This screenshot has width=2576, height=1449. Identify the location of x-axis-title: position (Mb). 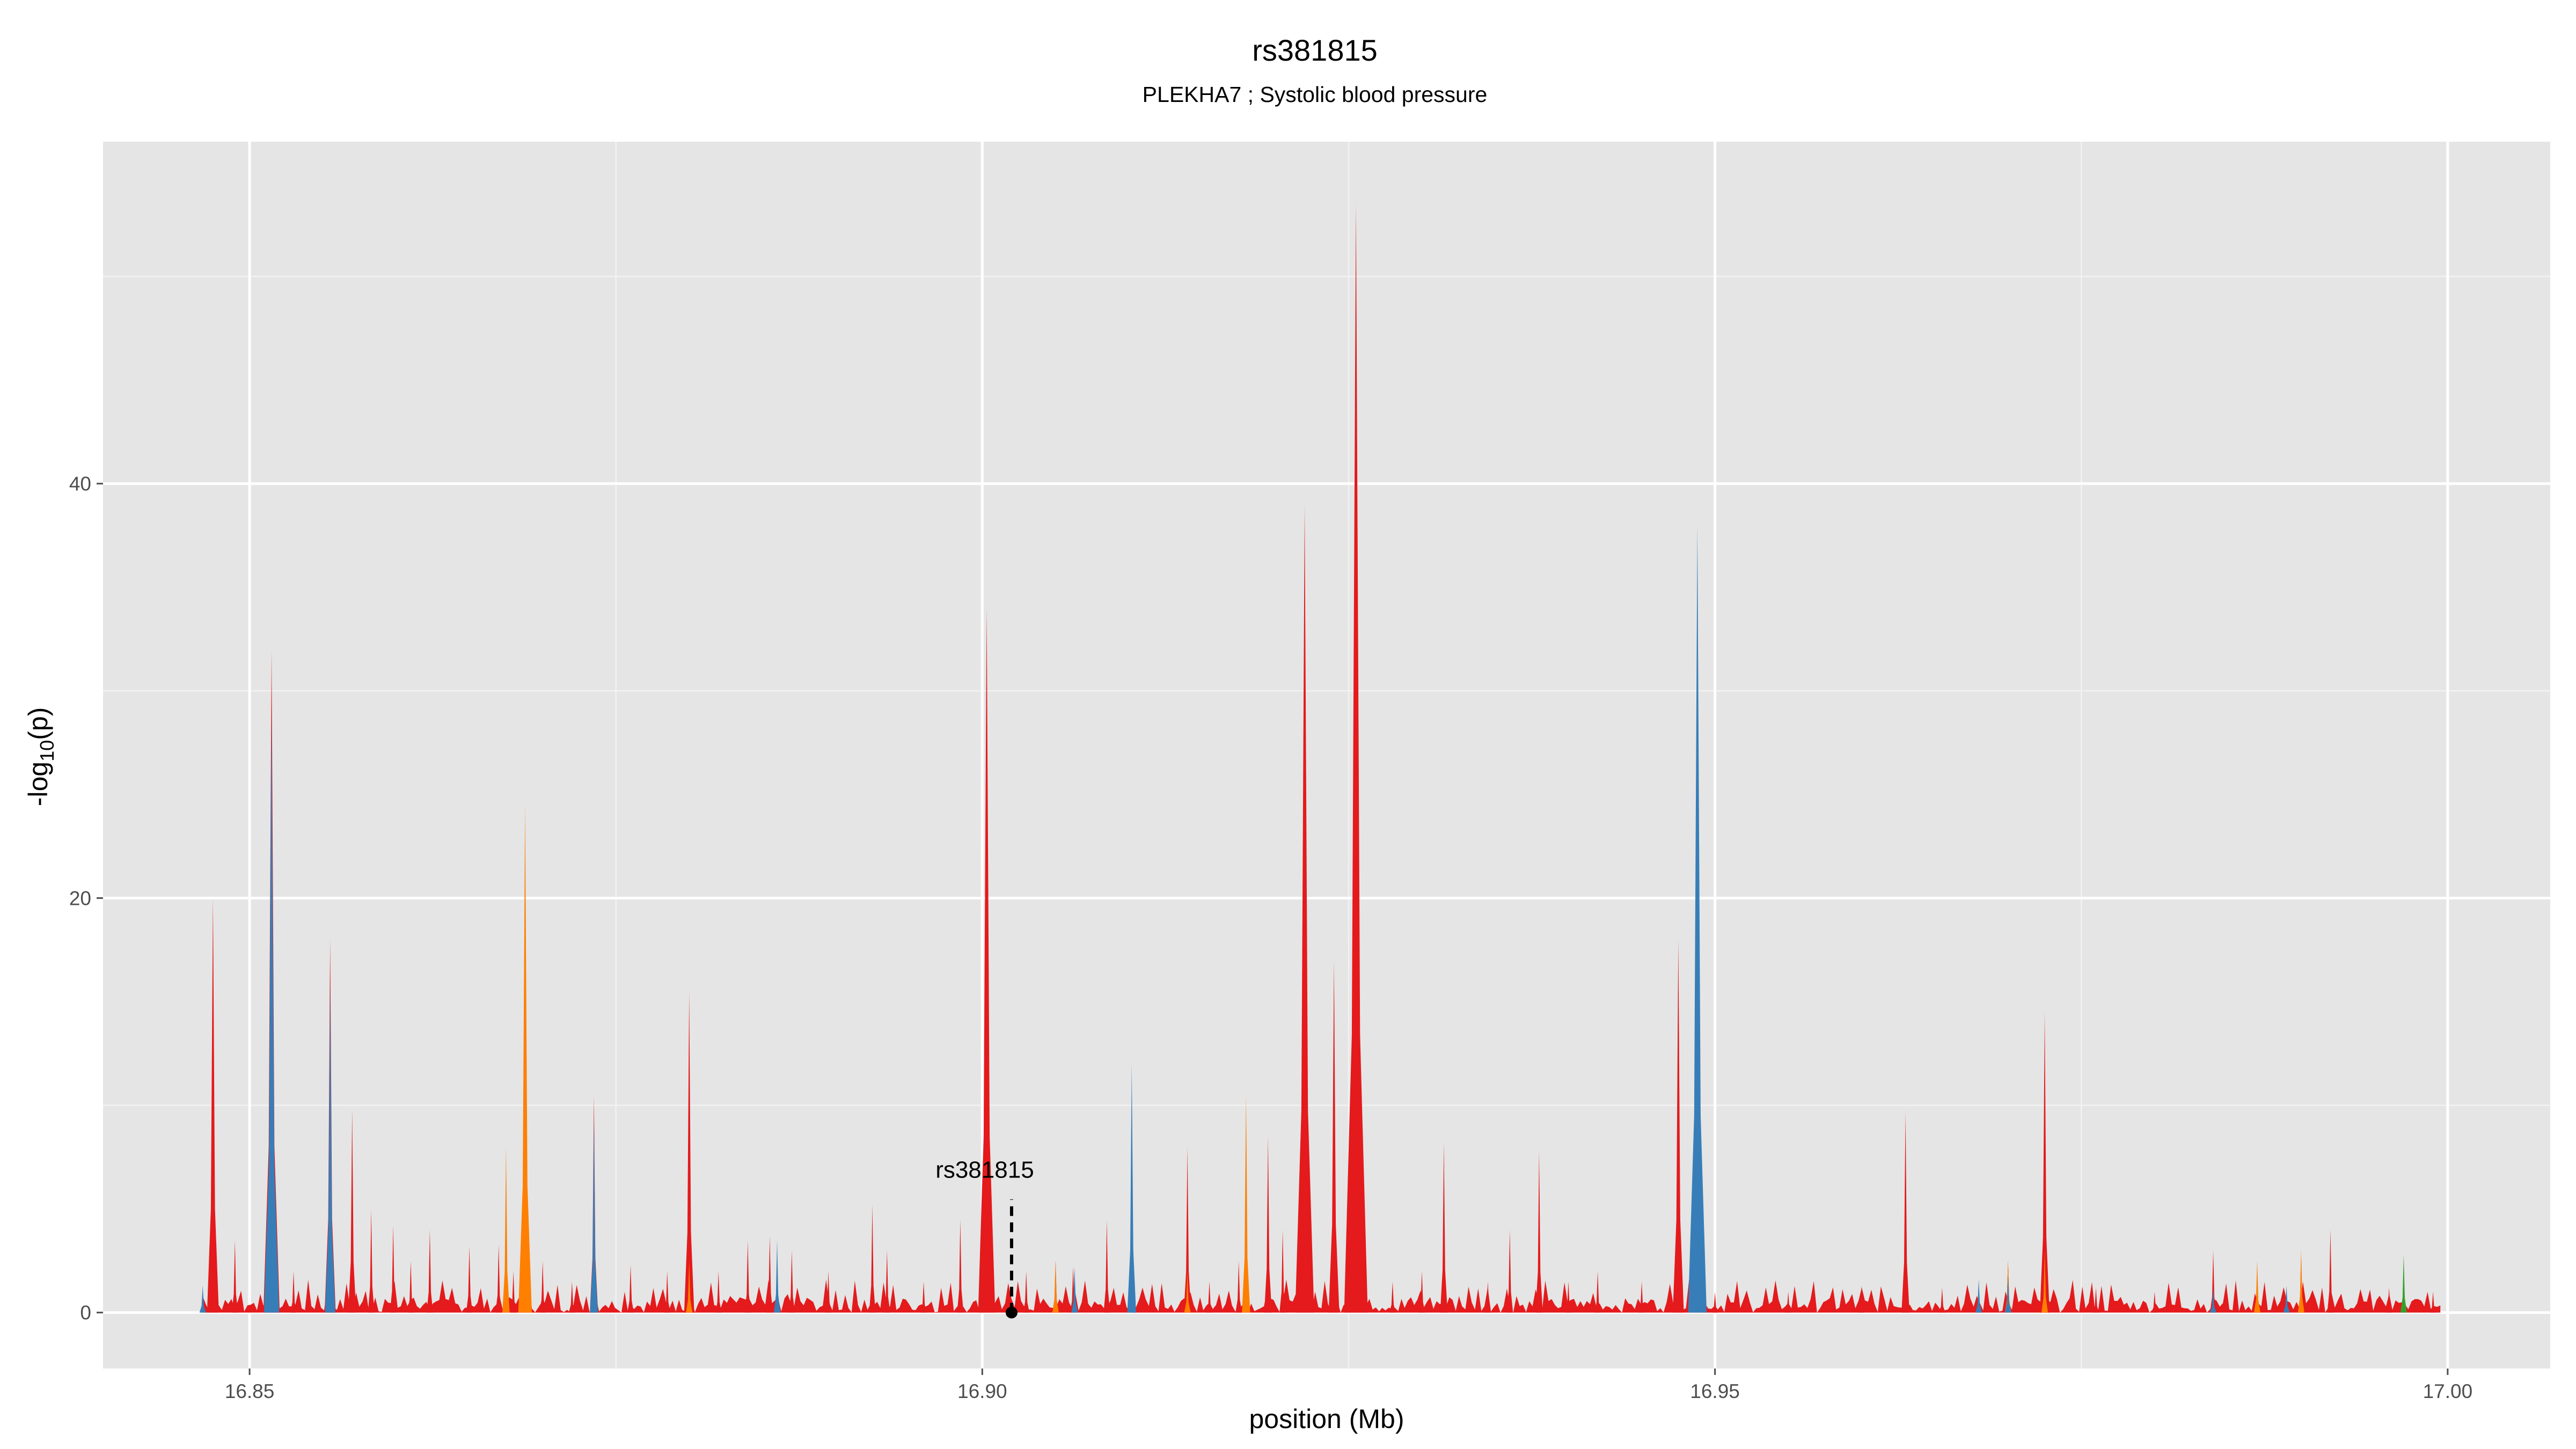
(1326, 1419).